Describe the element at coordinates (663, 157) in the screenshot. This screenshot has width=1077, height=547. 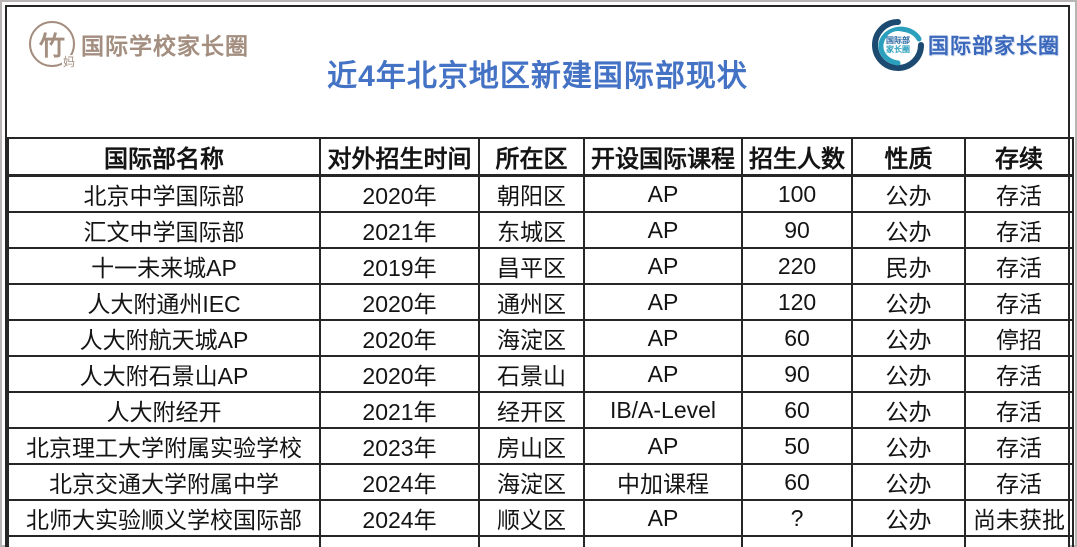
I see `column-header: 开设国际课程` at that location.